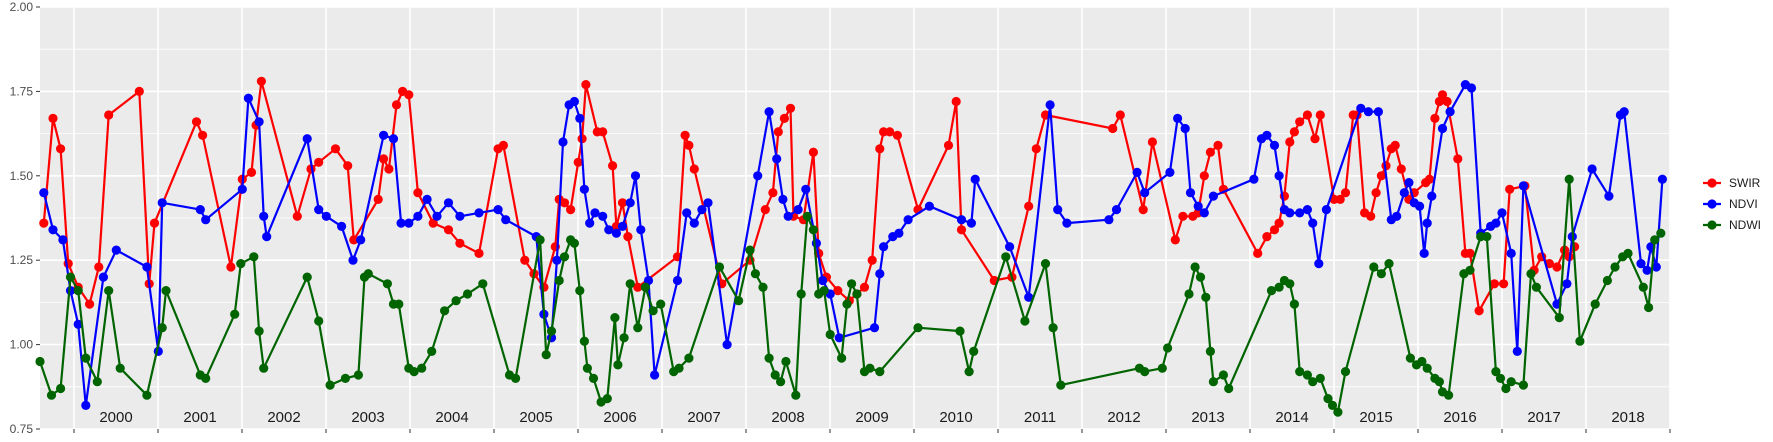  Describe the element at coordinates (115, 417) in the screenshot. I see `year-label: 2000` at that location.